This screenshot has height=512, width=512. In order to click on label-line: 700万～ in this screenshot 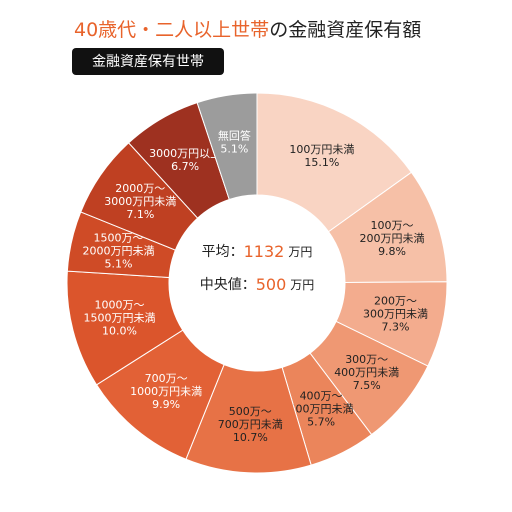, I will do `click(166, 378)`.